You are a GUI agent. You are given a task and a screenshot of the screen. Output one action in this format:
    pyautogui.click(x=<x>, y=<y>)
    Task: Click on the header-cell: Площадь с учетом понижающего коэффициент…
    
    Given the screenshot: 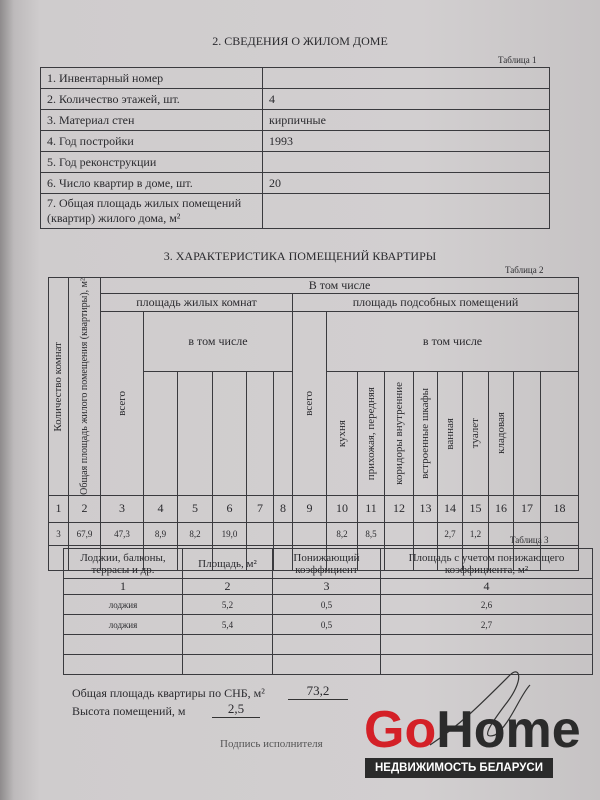 What is the action you would take?
    pyautogui.click(x=486, y=563)
    